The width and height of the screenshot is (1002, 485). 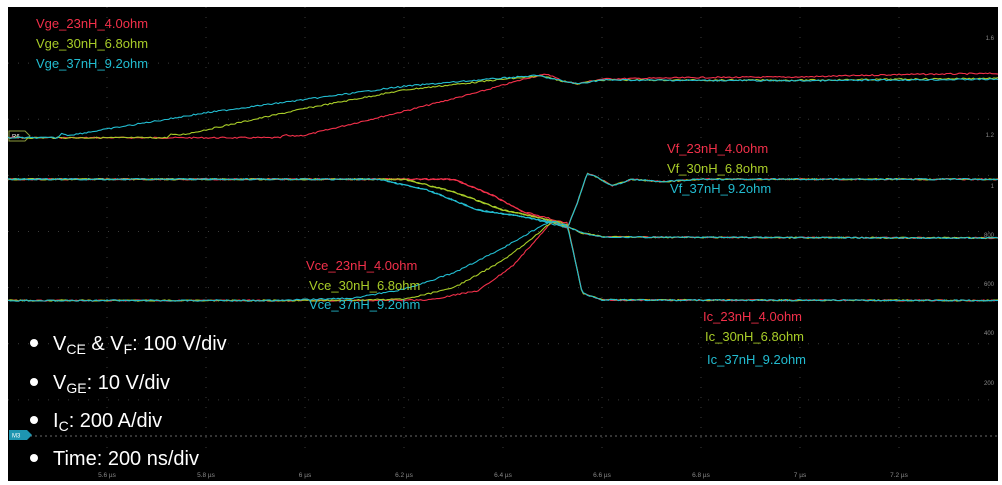 I want to click on right-tick-label: 1.2, so click(x=990, y=136).